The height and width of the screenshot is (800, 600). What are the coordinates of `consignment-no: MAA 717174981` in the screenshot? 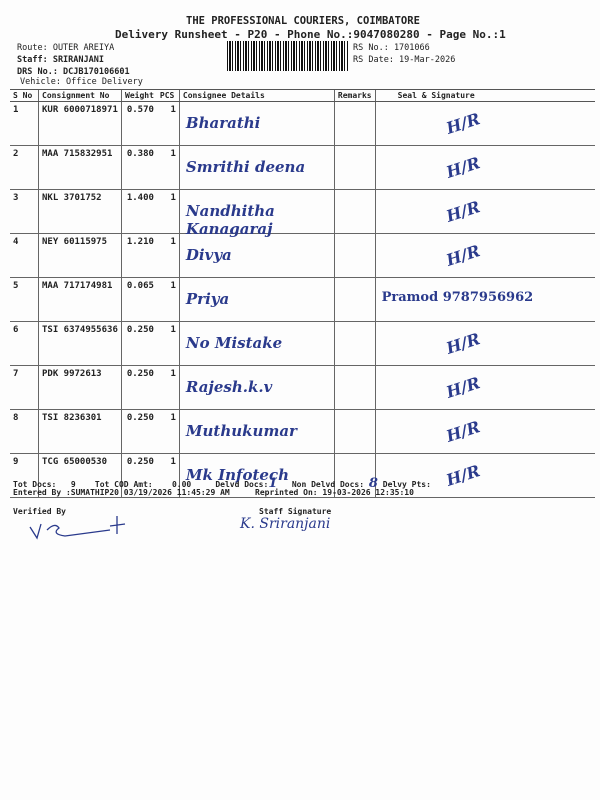 It's located at (80, 299).